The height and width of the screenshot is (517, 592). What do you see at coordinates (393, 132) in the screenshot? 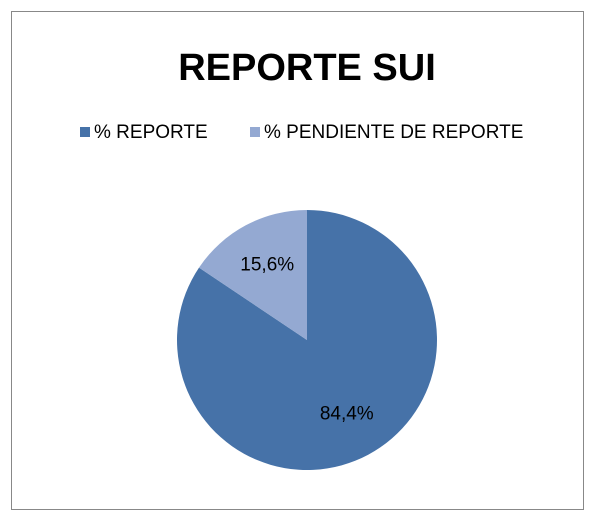
I see `legend-label: % PENDIENTE DE REPORTE` at bounding box center [393, 132].